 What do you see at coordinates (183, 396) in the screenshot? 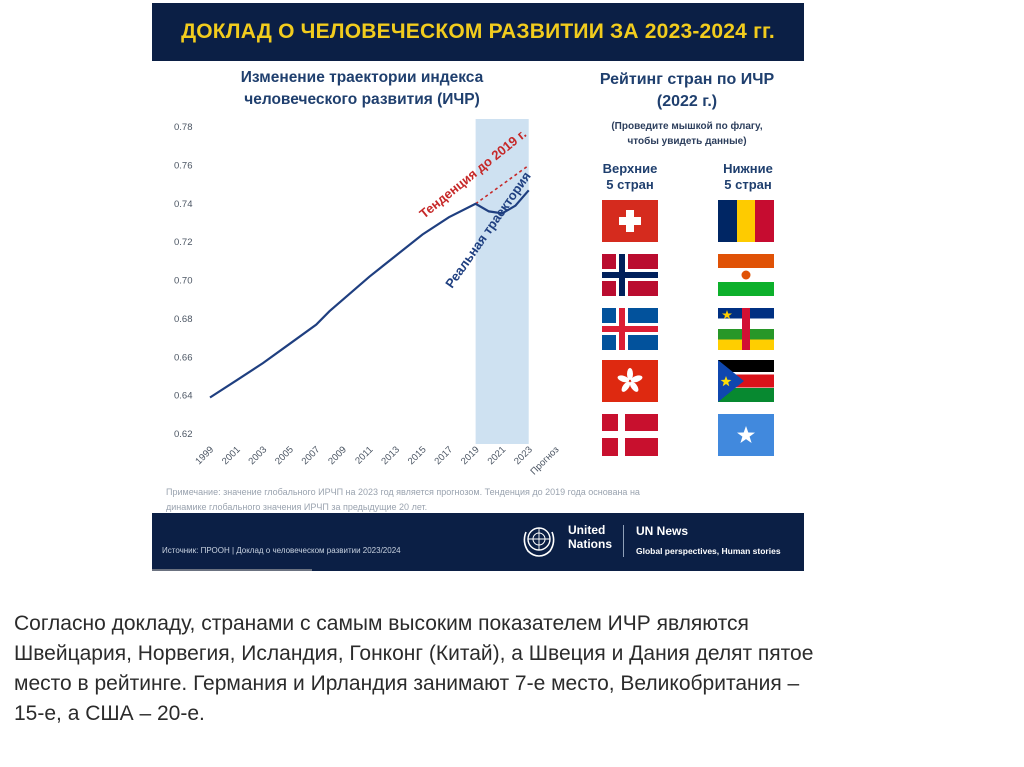
I see `y-tick-label: 0.64` at bounding box center [183, 396].